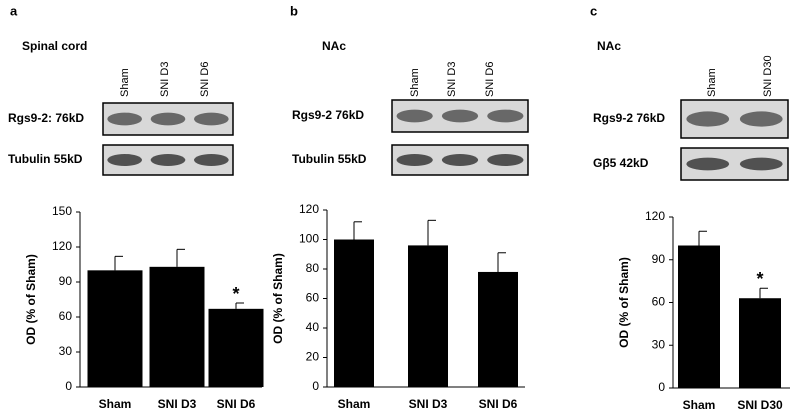 This screenshot has height=417, width=800. I want to click on y-tick-label: 40, so click(313, 327).